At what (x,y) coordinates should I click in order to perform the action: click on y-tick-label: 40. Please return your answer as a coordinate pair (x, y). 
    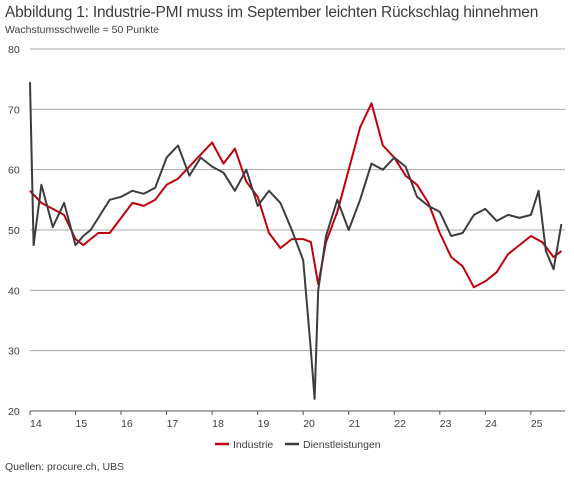
    Looking at the image, I should click on (14, 291).